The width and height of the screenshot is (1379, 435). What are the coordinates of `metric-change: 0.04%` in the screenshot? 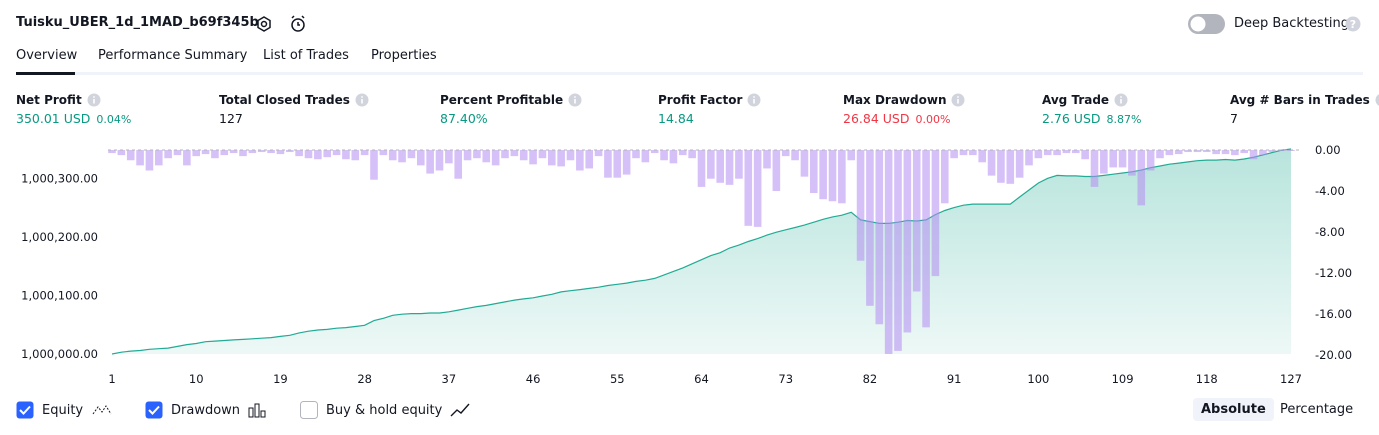 It's located at (114, 119).